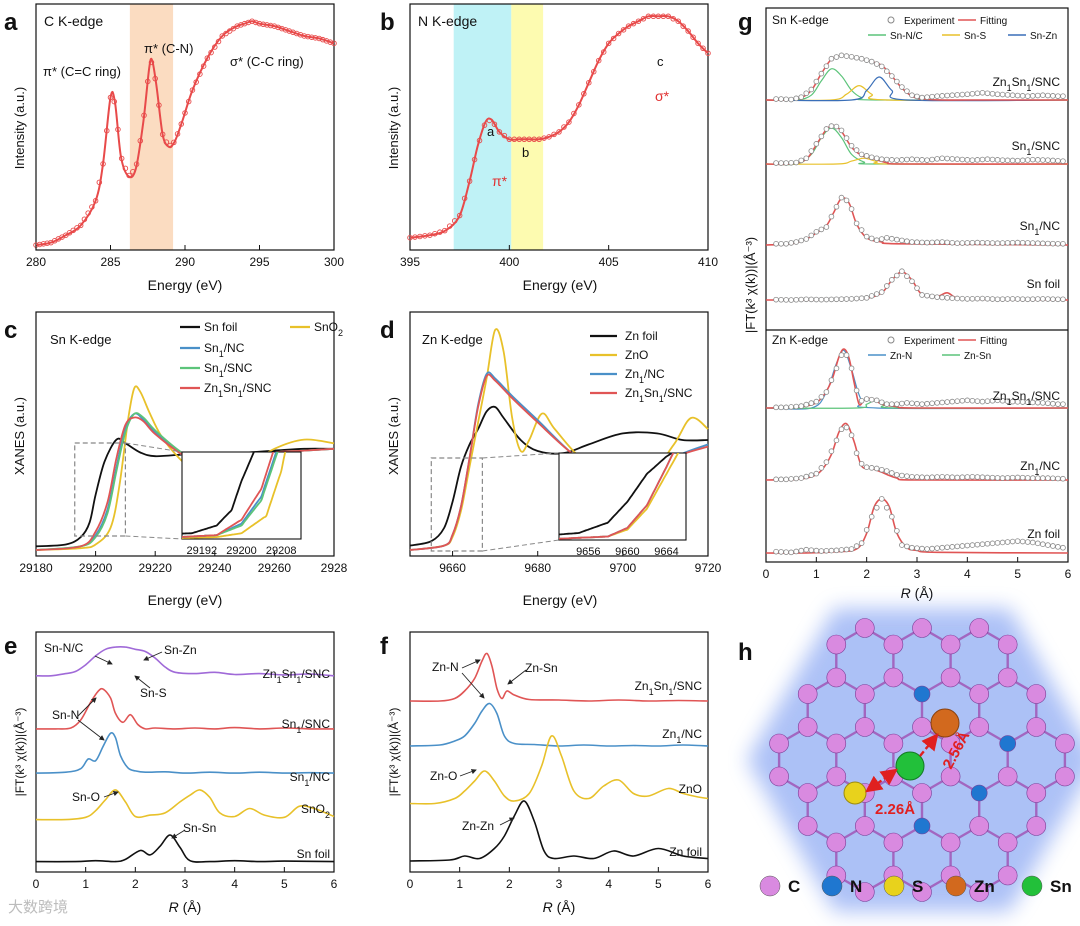  I want to click on x-tick-label: 29220, so click(156, 568).